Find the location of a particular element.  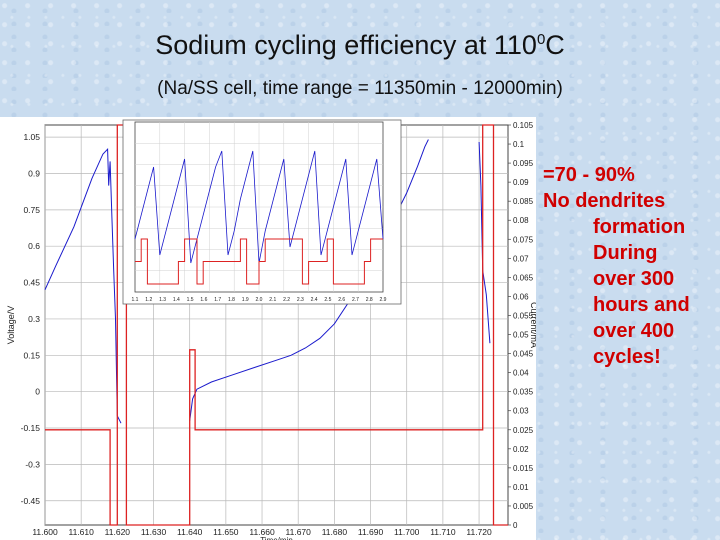

x-tick-label: 11.600 is located at coordinates (45, 532).